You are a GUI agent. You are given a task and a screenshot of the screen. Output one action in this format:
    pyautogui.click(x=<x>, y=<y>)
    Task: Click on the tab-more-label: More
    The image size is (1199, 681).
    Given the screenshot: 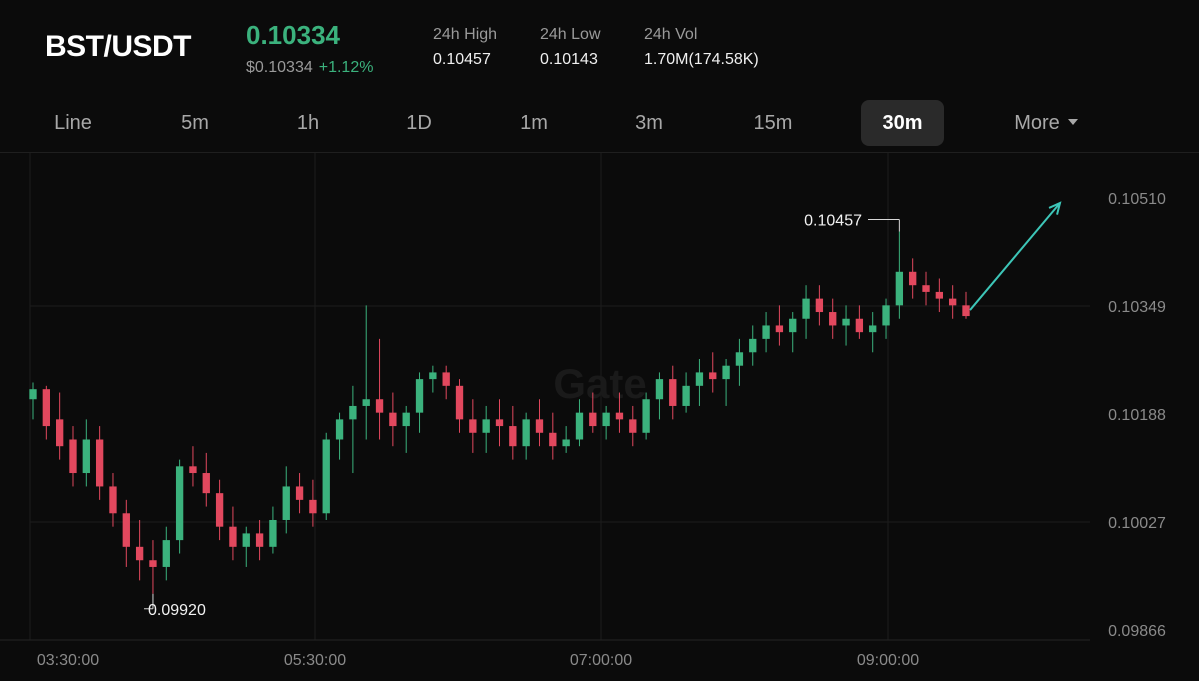 What is the action you would take?
    pyautogui.click(x=1037, y=123)
    